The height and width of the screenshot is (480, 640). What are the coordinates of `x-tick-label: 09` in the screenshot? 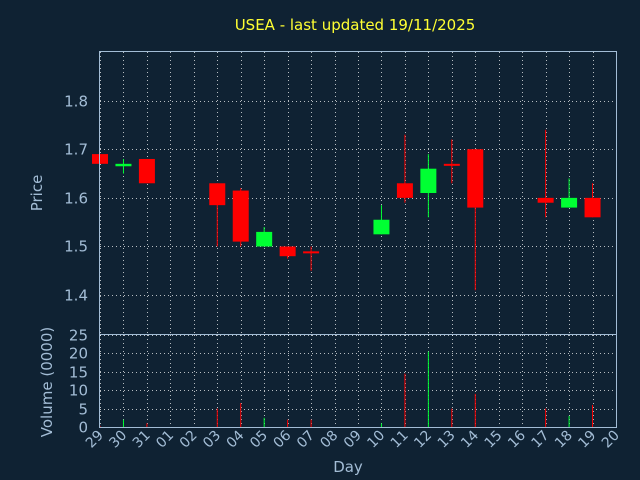 It's located at (353, 440).